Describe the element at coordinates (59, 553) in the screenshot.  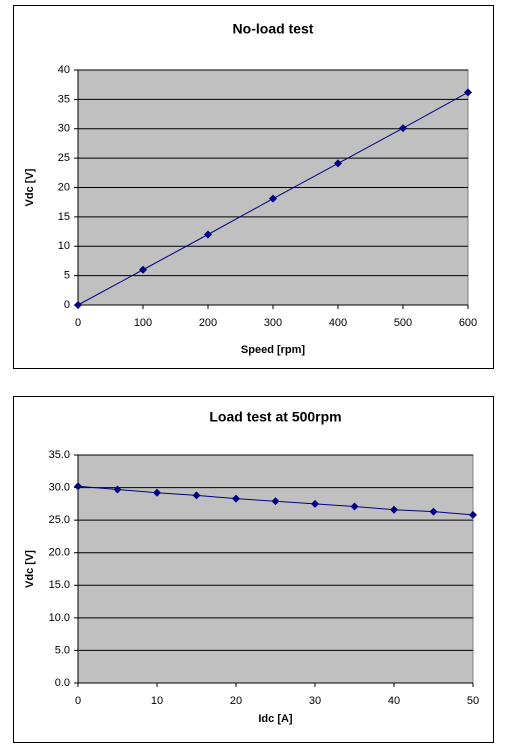
I see `y-tick-label: 20.0` at that location.